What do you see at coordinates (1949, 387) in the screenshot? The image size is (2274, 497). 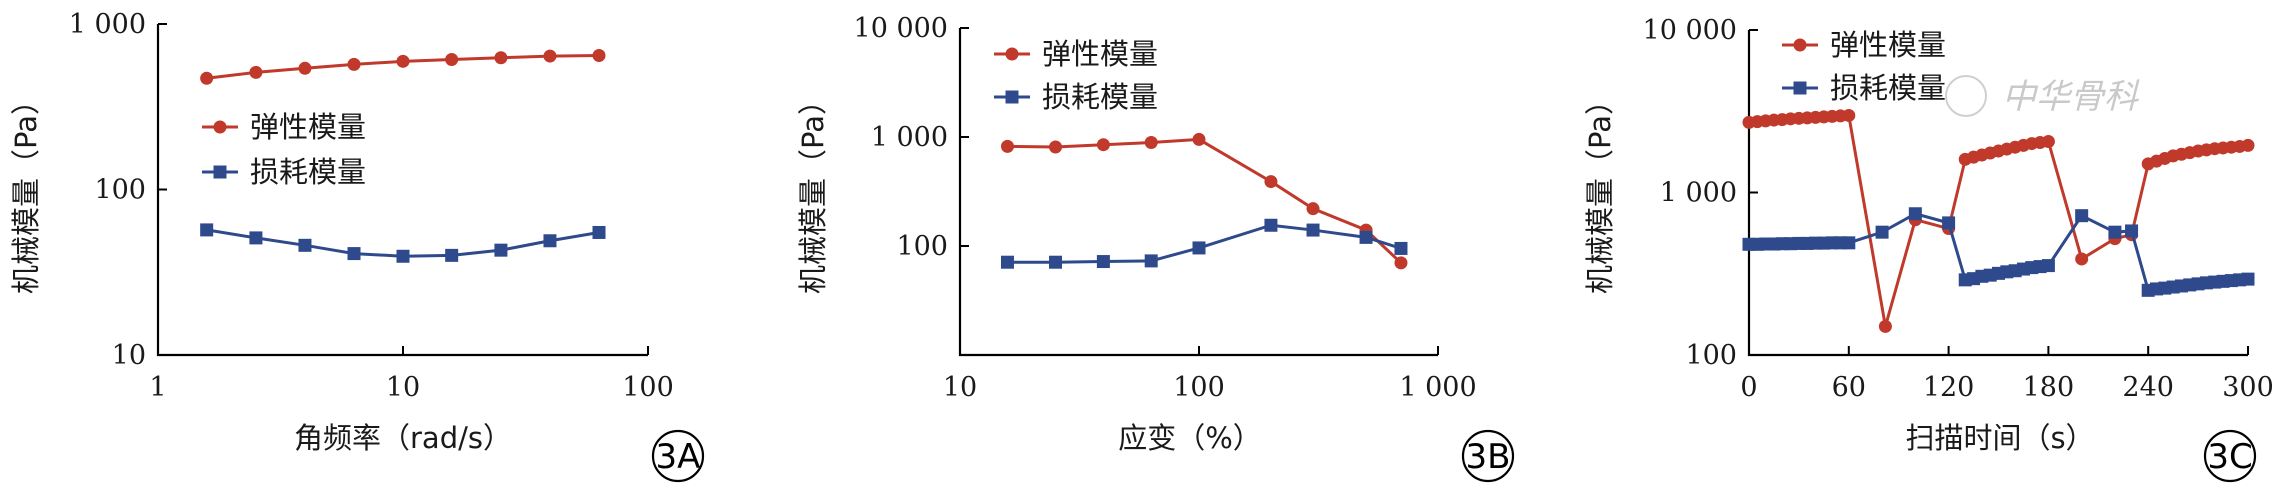 I see `x-tick-label: 120` at bounding box center [1949, 387].